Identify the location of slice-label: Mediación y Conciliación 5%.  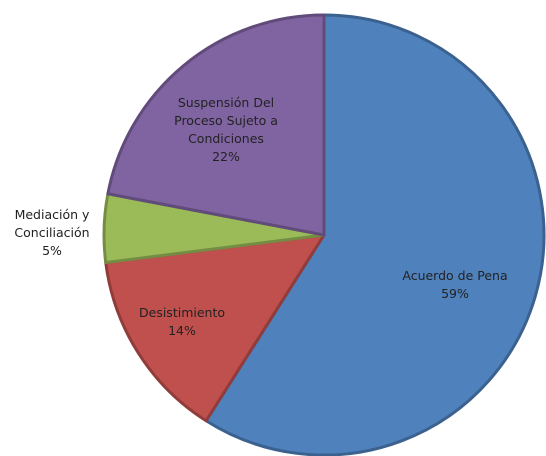
(53, 233).